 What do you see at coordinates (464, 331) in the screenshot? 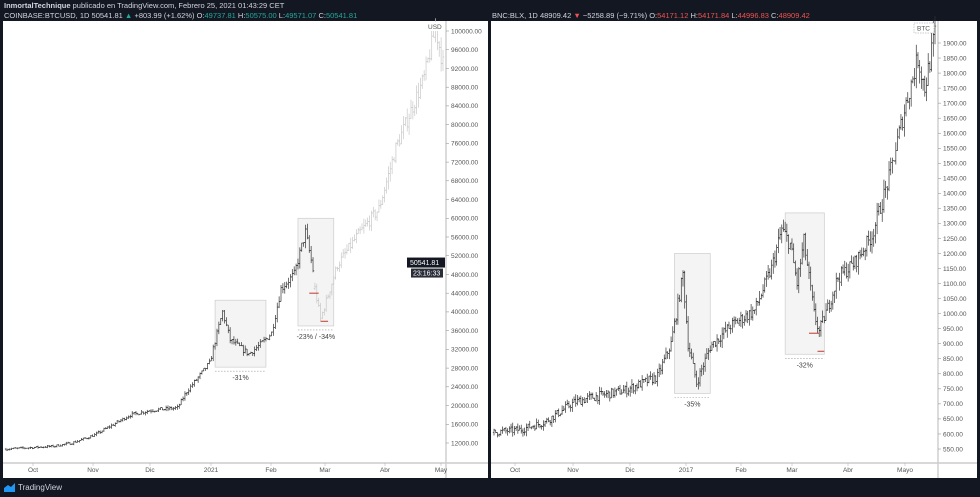
I see `y-tick-label: 36000.00` at bounding box center [464, 331].